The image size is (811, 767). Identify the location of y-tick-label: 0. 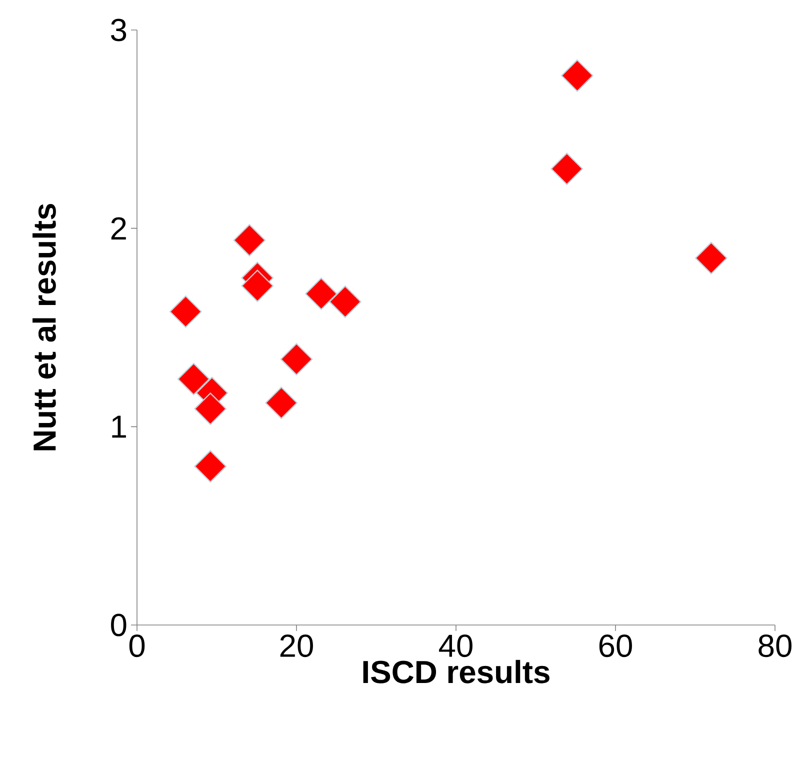
(118, 625).